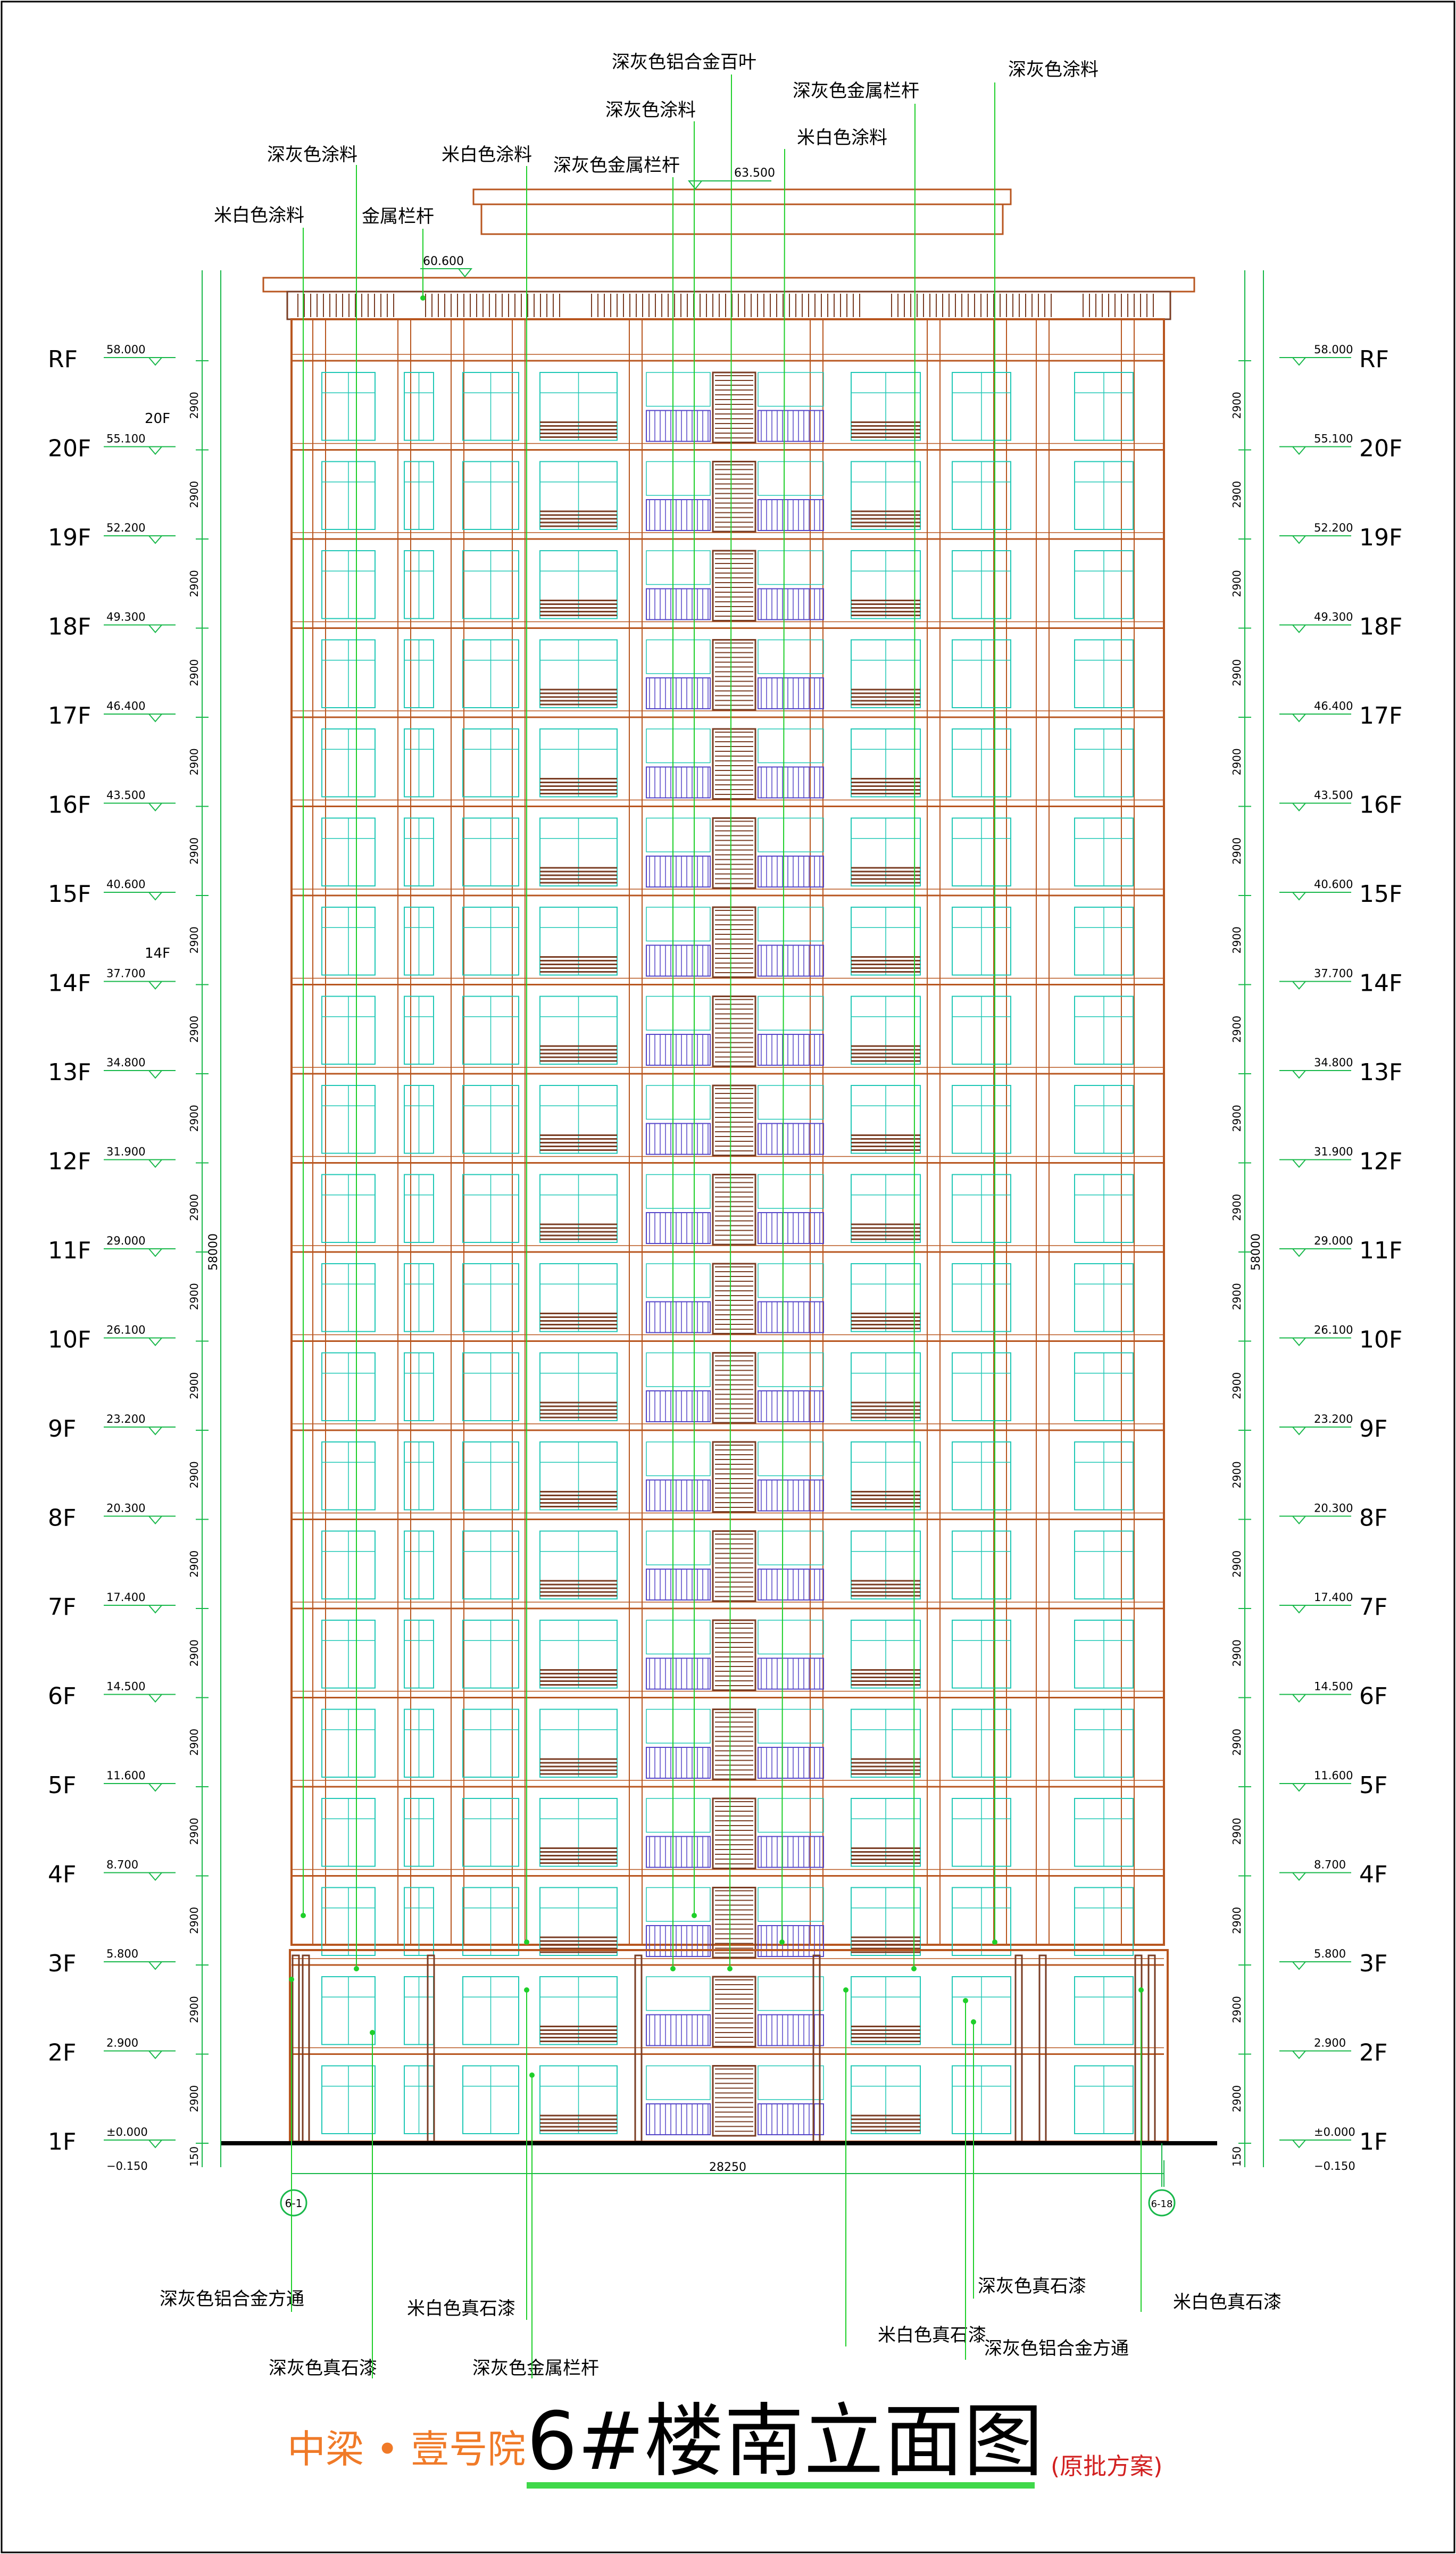 The width and height of the screenshot is (1456, 2554). I want to click on floor-label-left: 19F, so click(69, 537).